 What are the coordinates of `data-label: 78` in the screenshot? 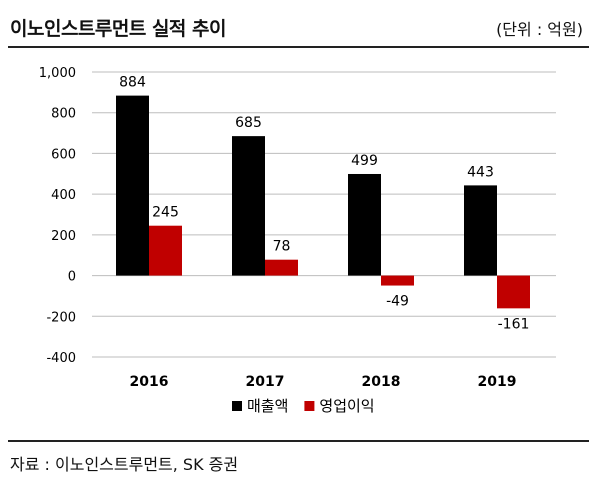 It's located at (282, 247).